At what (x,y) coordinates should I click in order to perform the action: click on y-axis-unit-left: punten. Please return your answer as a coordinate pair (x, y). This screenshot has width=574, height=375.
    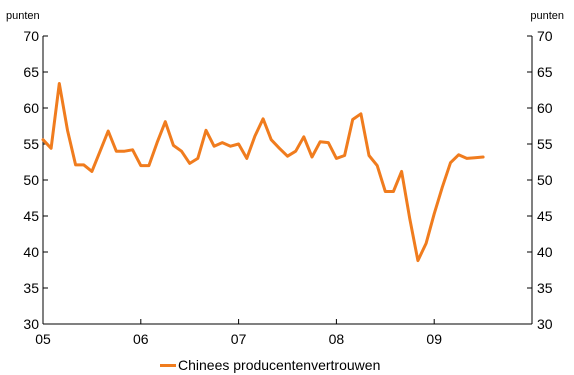
    Looking at the image, I should click on (23, 16).